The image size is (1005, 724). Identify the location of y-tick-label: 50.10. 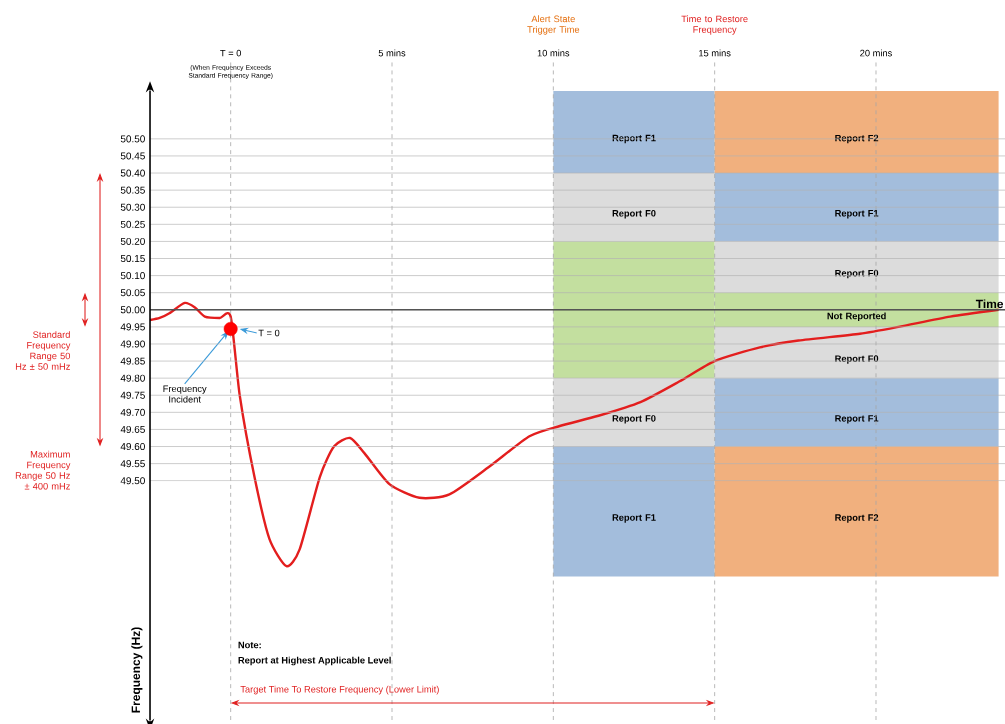
(132, 276).